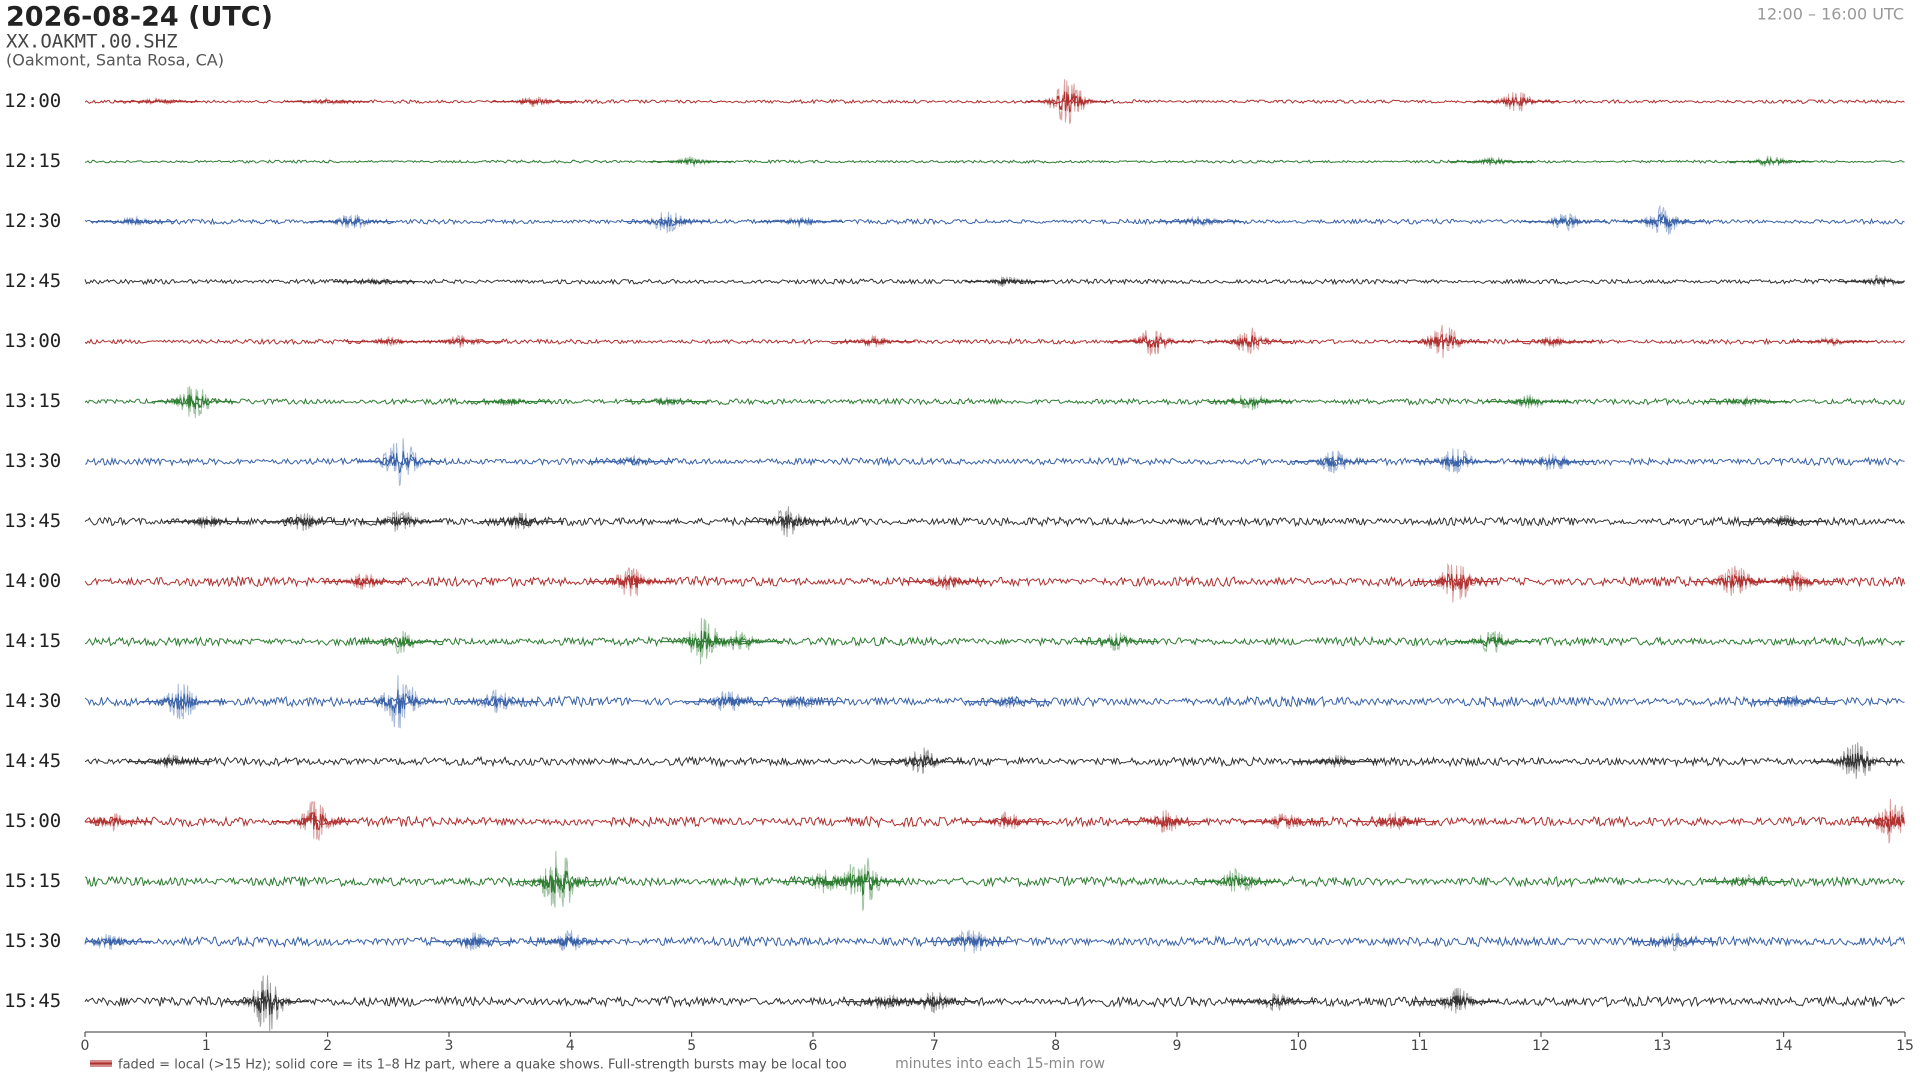 This screenshot has width=1920, height=1080. I want to click on row-label: 14:15, so click(32, 641).